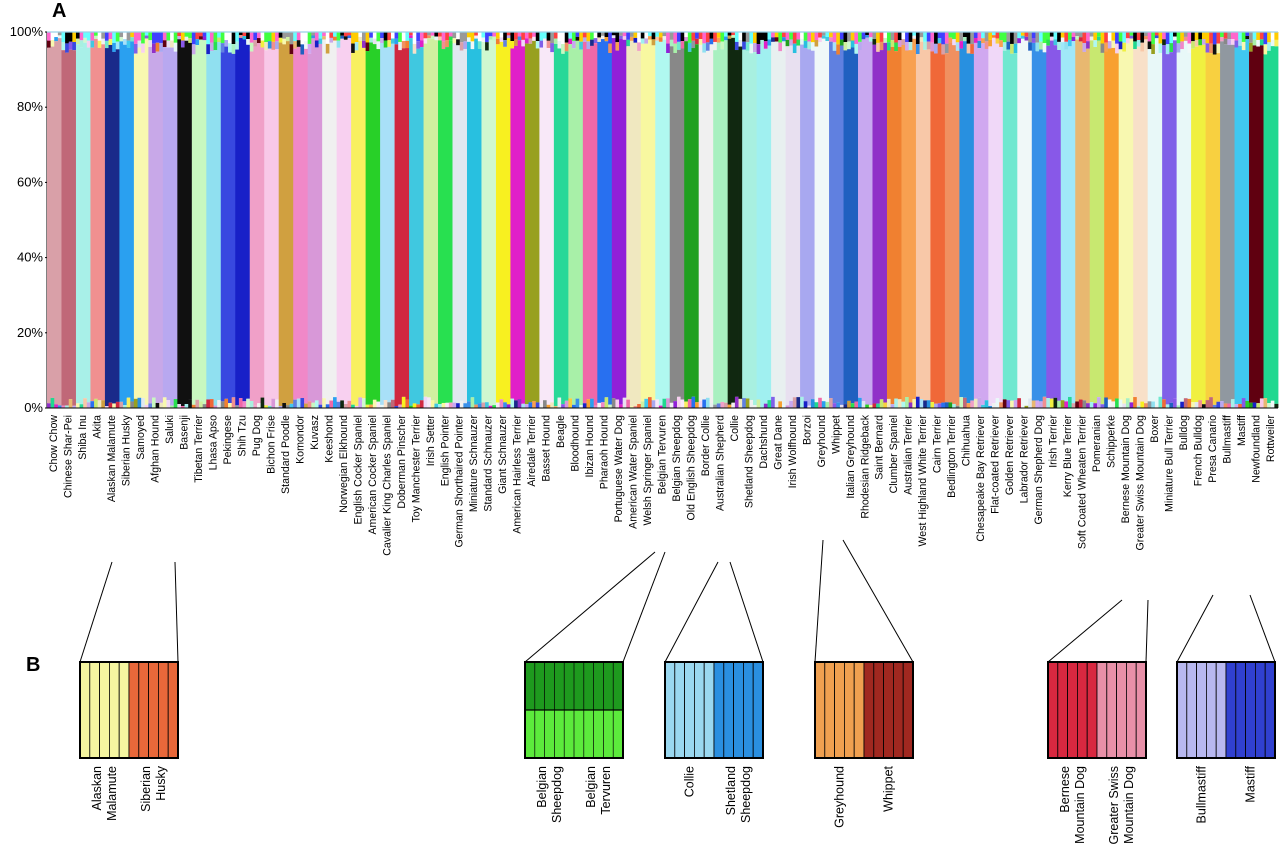  I want to click on y-tick-label: 80%, so click(30, 106).